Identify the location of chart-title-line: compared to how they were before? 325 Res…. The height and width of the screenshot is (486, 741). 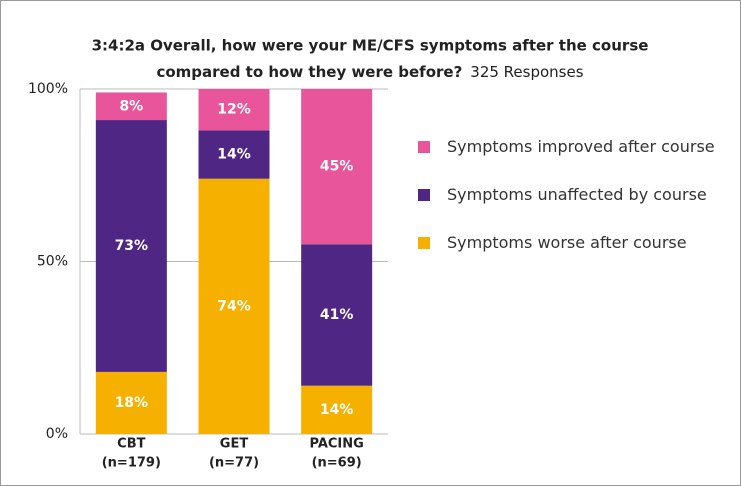
(369, 72).